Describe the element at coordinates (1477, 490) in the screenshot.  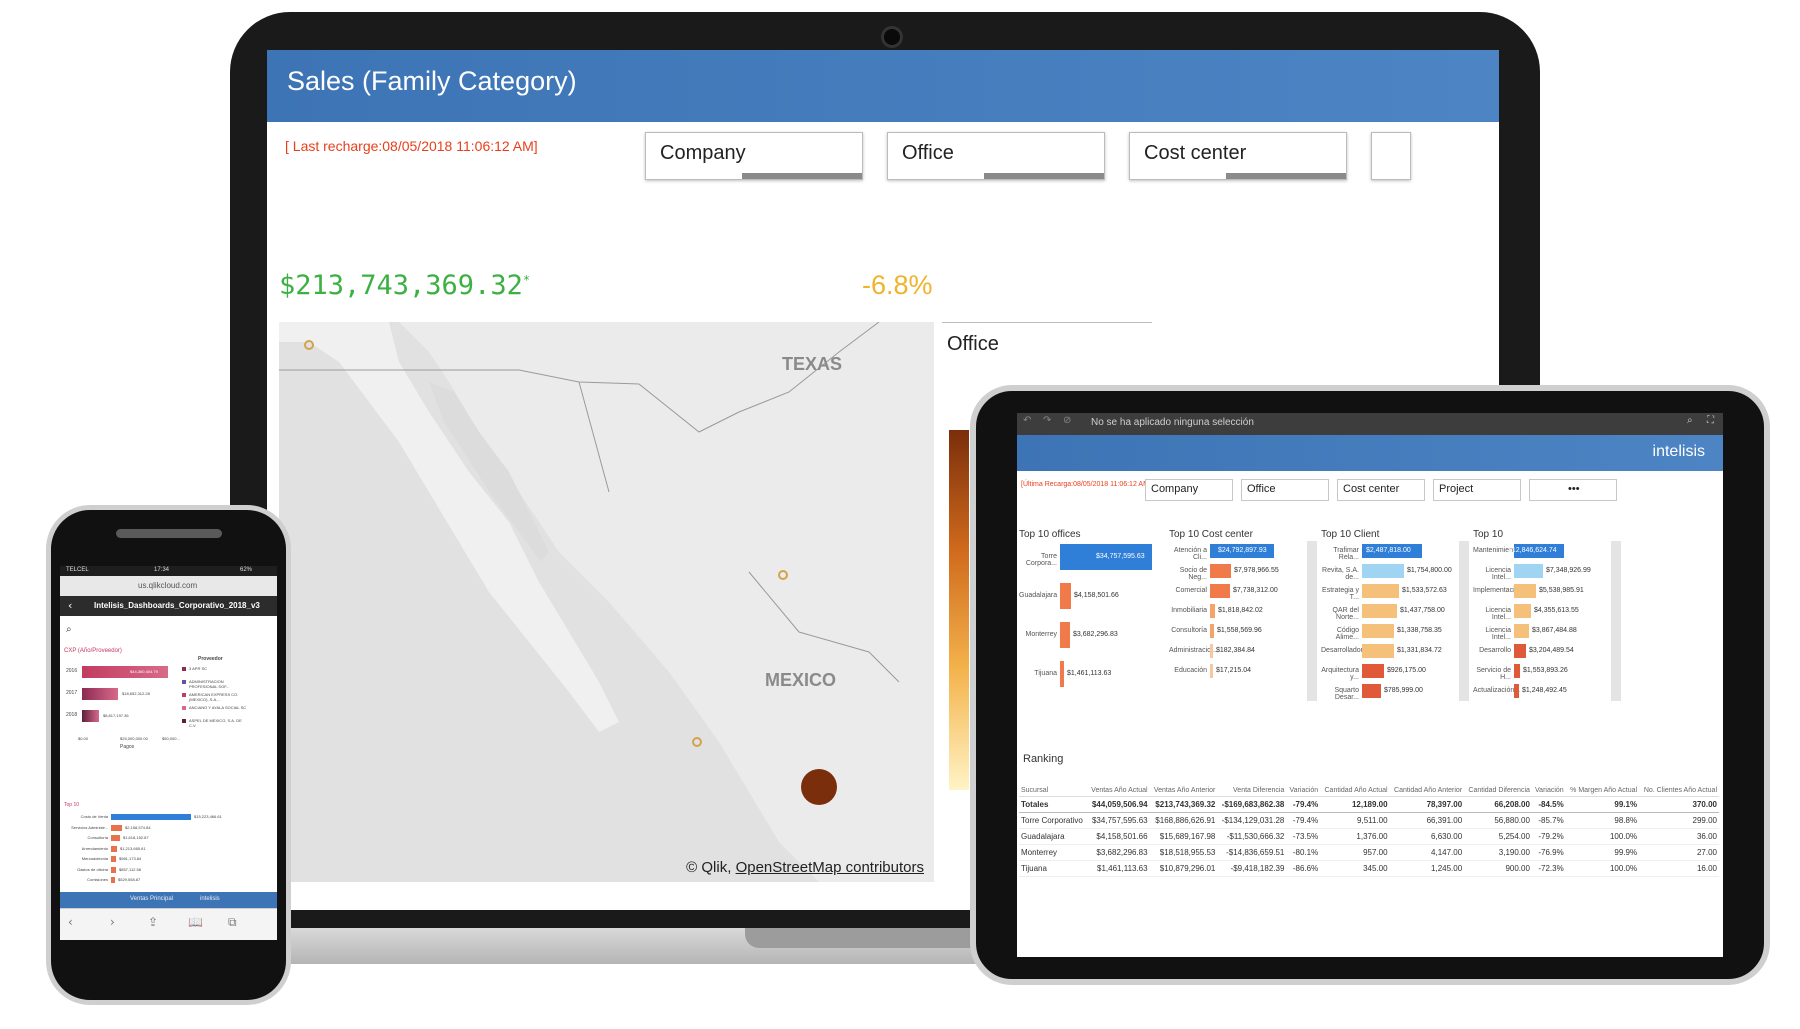
I see `tablet-filter-project: Project` at that location.